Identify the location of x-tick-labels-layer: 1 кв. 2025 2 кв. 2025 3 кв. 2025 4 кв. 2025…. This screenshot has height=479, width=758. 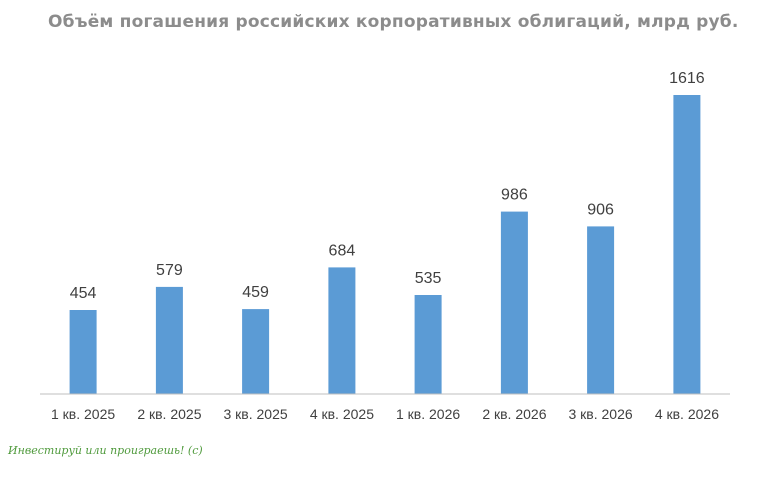
(385, 414).